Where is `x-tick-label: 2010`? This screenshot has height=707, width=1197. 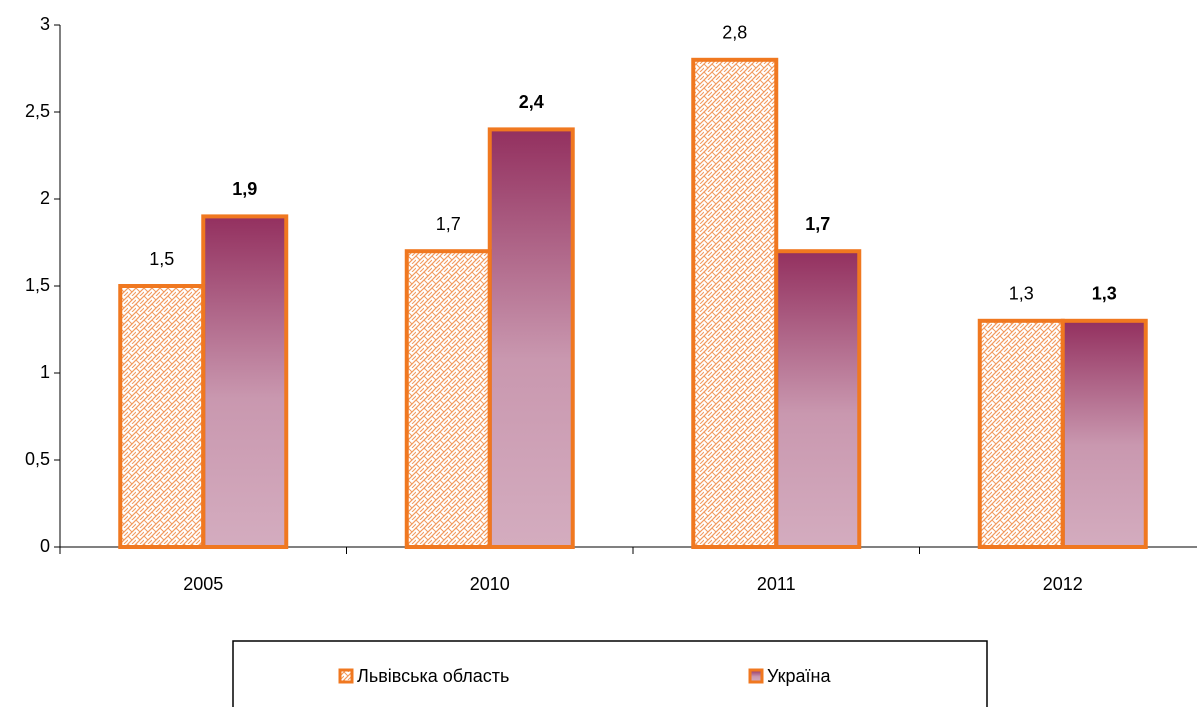 x-tick-label: 2010 is located at coordinates (490, 584).